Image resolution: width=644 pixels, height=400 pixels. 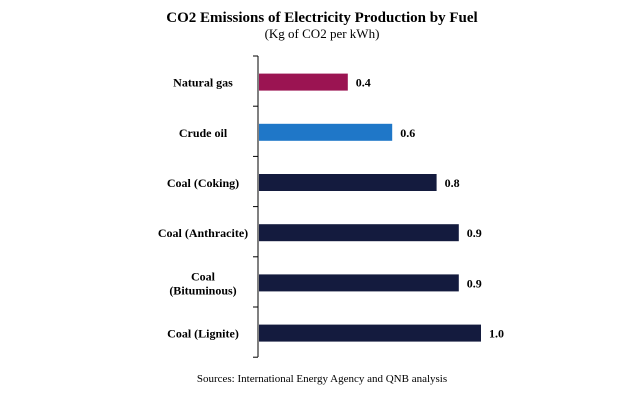 What do you see at coordinates (203, 183) in the screenshot?
I see `category-label: Coal (Coking)` at bounding box center [203, 183].